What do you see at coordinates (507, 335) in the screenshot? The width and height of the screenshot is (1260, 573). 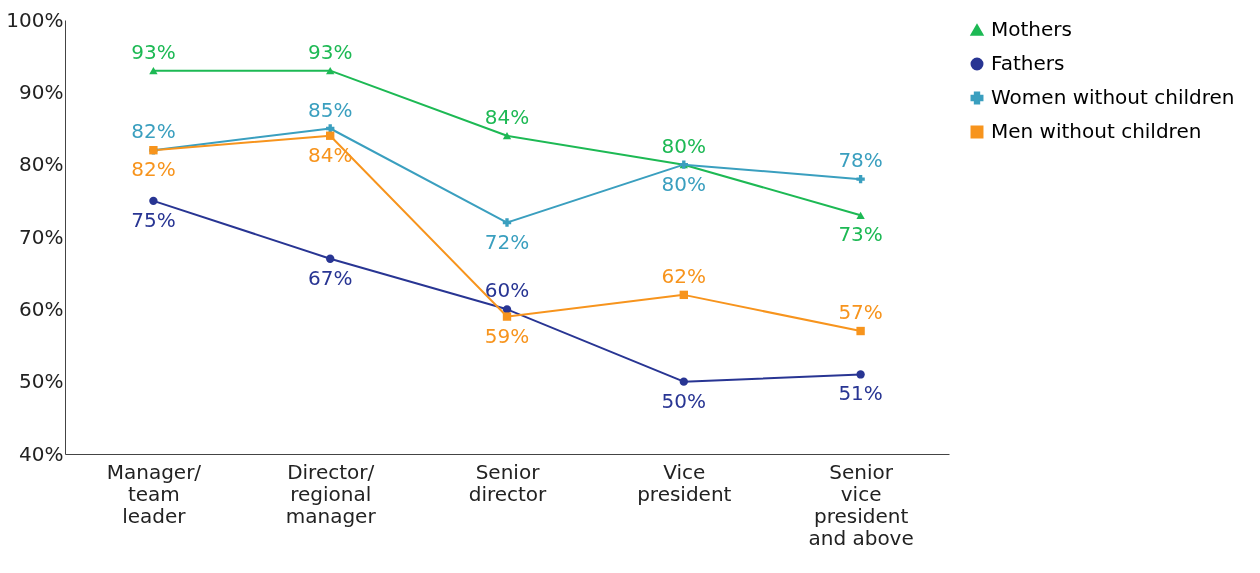 I see `data-label: 59%` at bounding box center [507, 335].